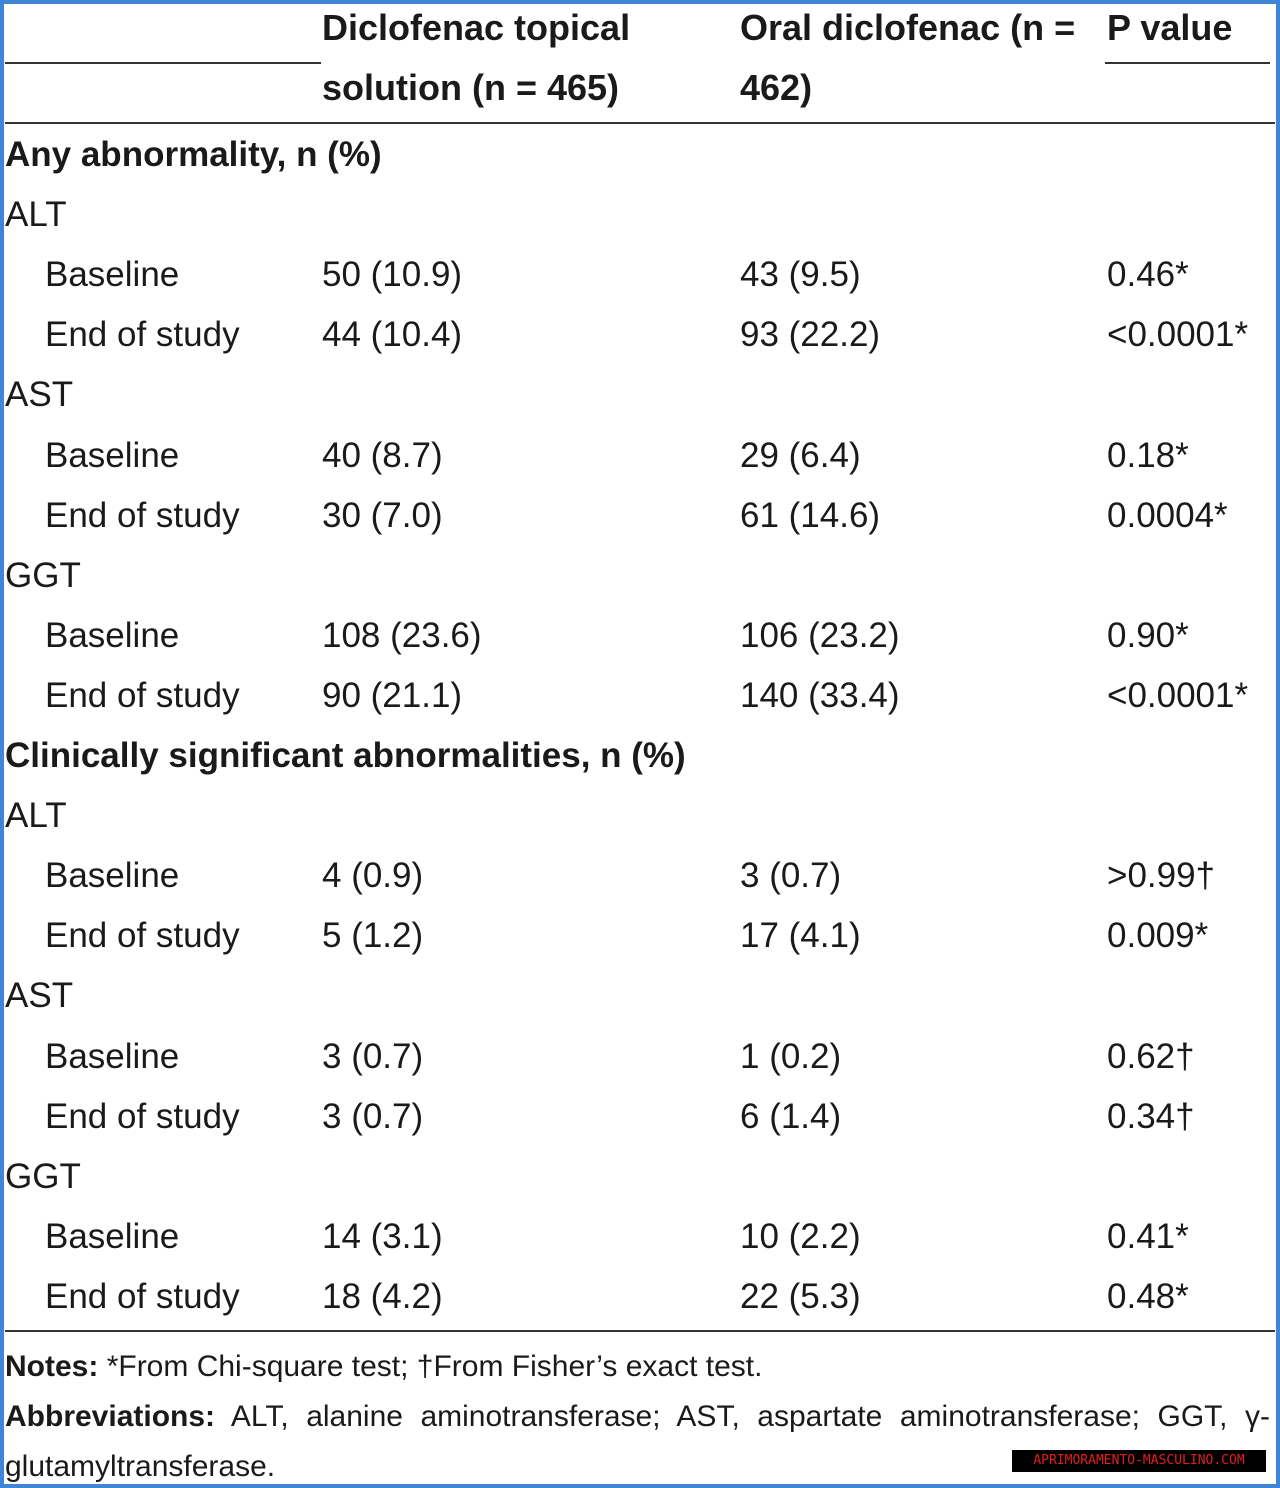 The height and width of the screenshot is (1488, 1280). Describe the element at coordinates (1151, 1056) in the screenshot. I see `cell: 0.62†` at that location.